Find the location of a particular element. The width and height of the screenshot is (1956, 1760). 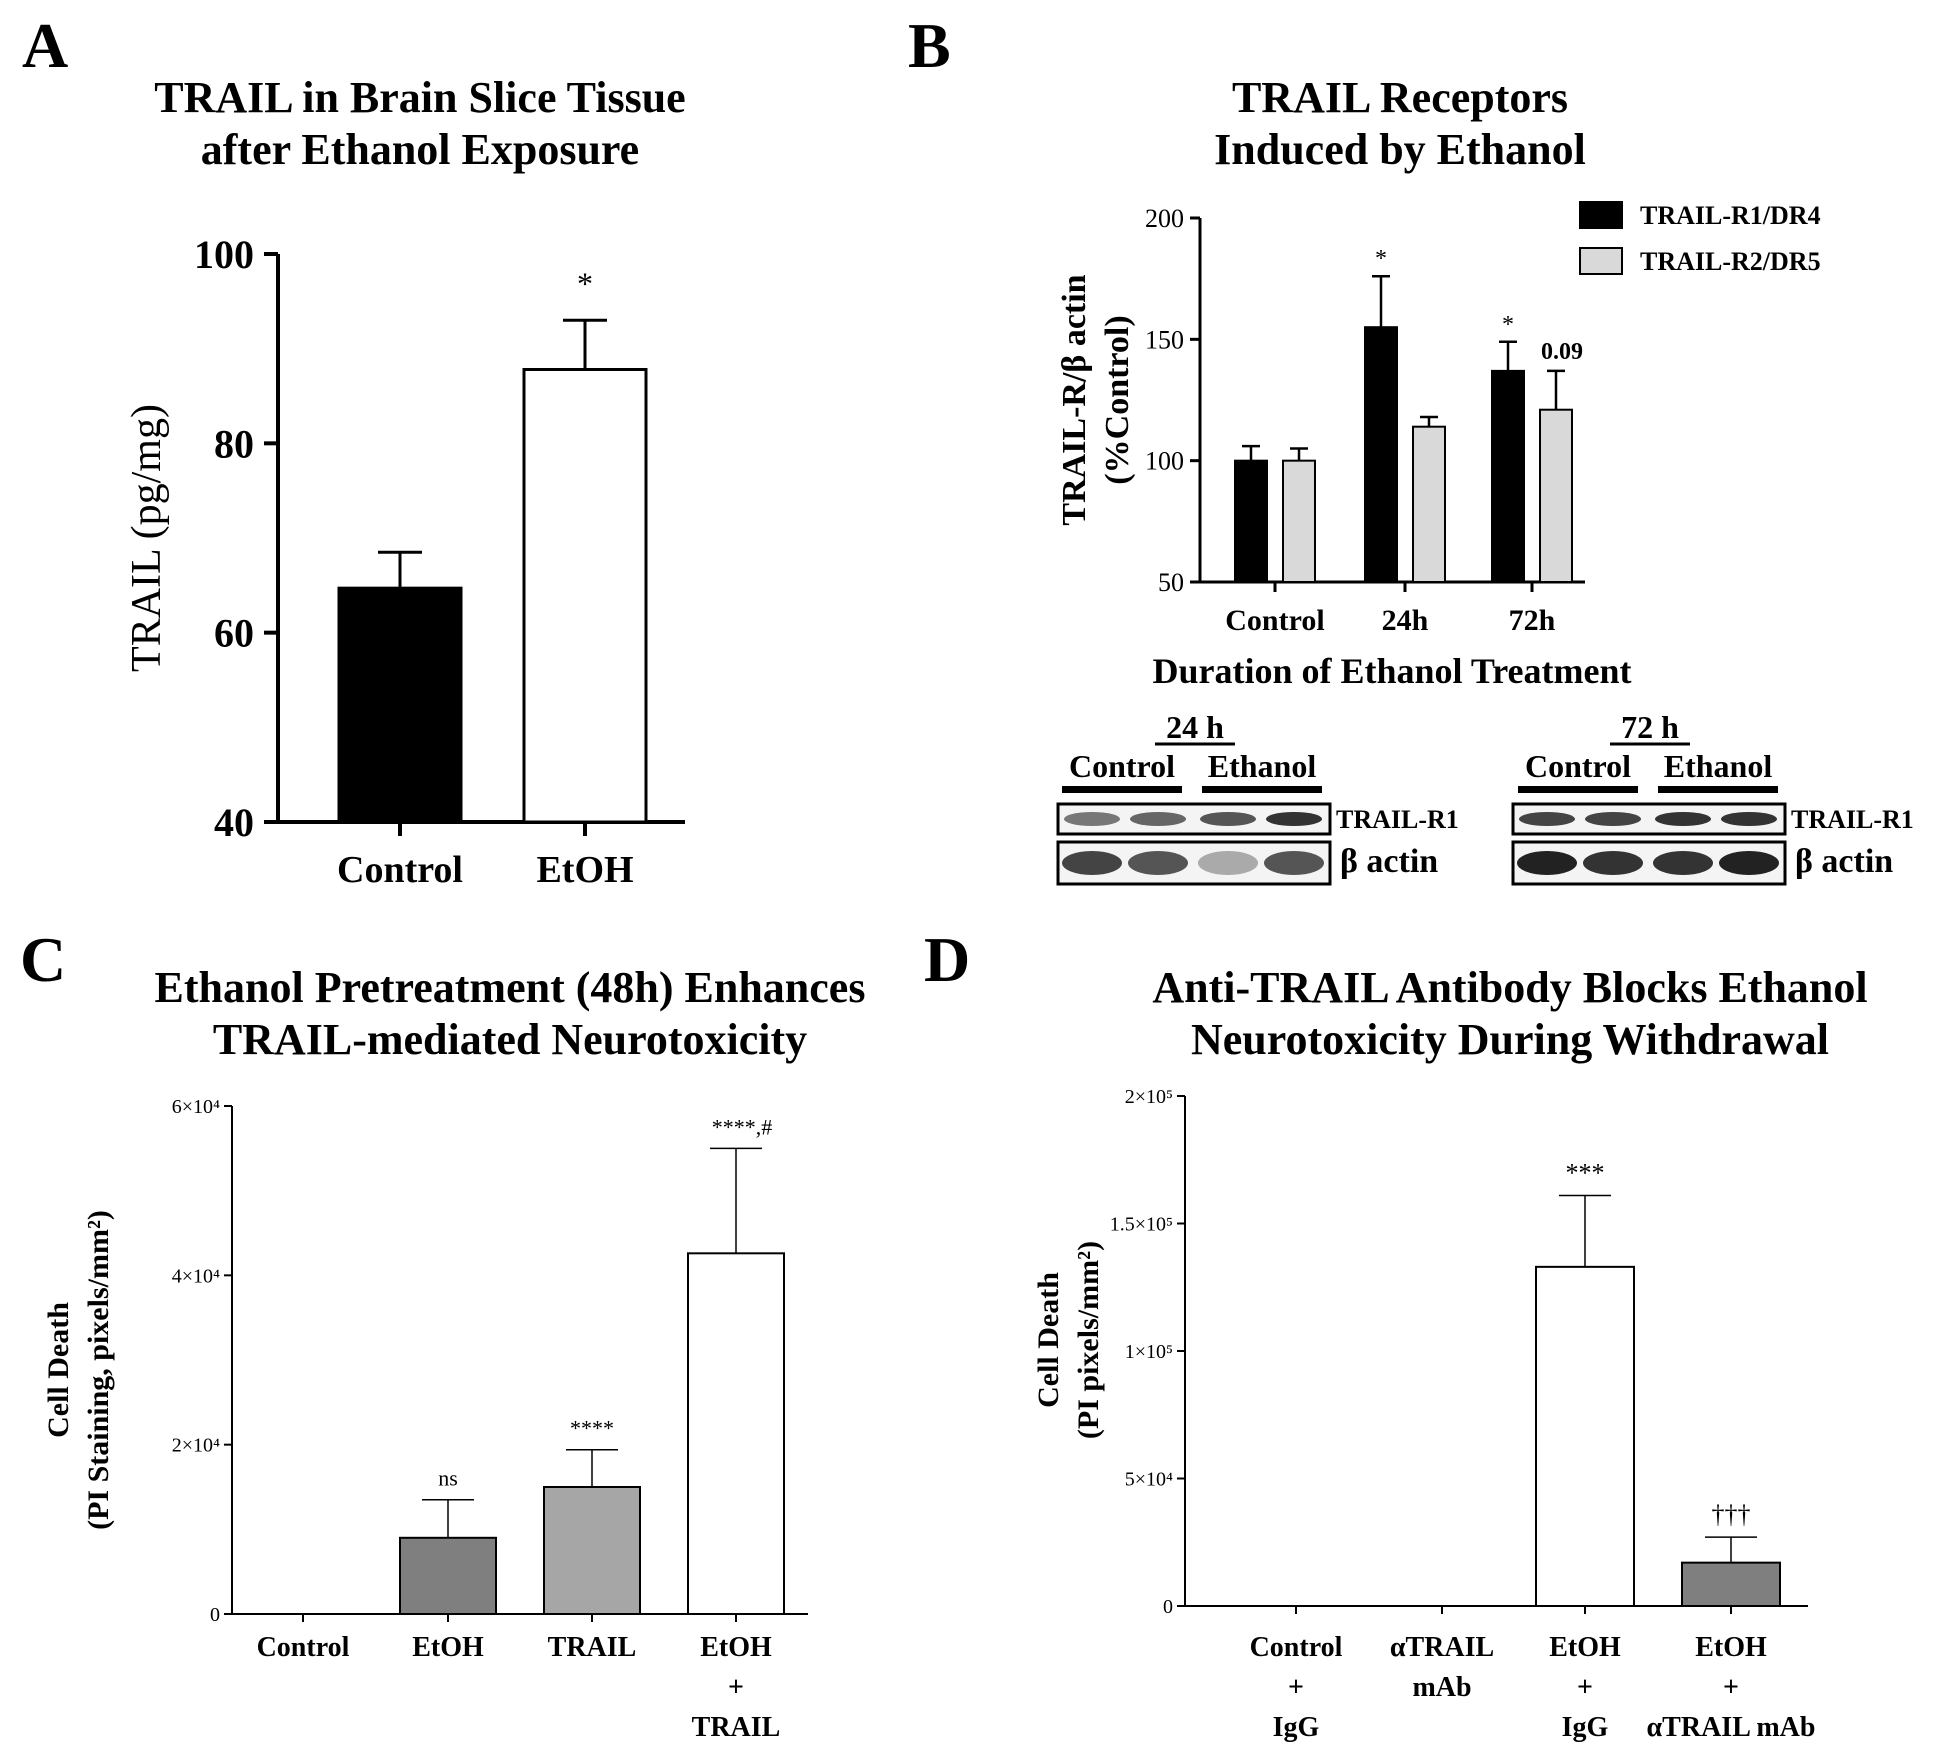

panel-d-y-tick-label: 2×10⁵ is located at coordinates (1149, 1097).